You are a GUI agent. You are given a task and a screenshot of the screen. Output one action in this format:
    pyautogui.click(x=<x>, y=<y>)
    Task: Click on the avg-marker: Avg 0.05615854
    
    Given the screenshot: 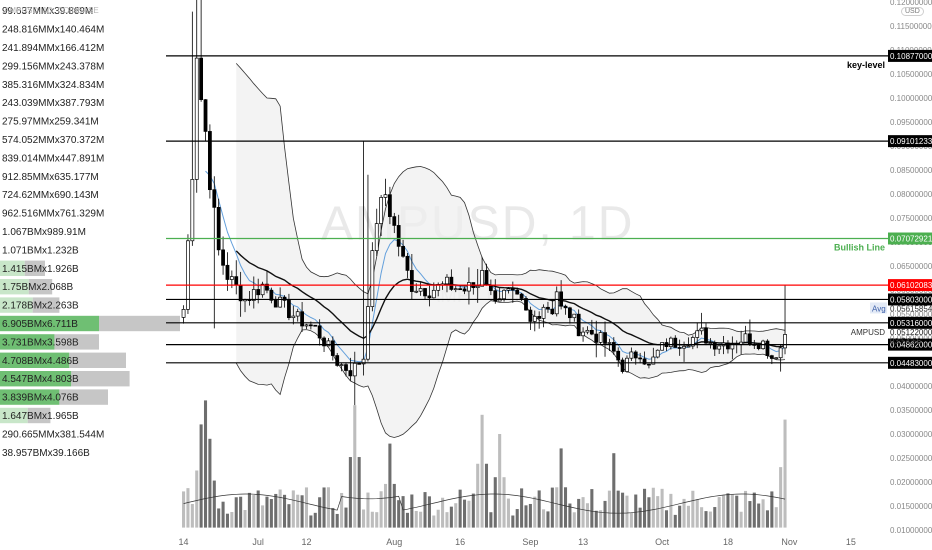 What is the action you would take?
    pyautogui.click(x=901, y=308)
    